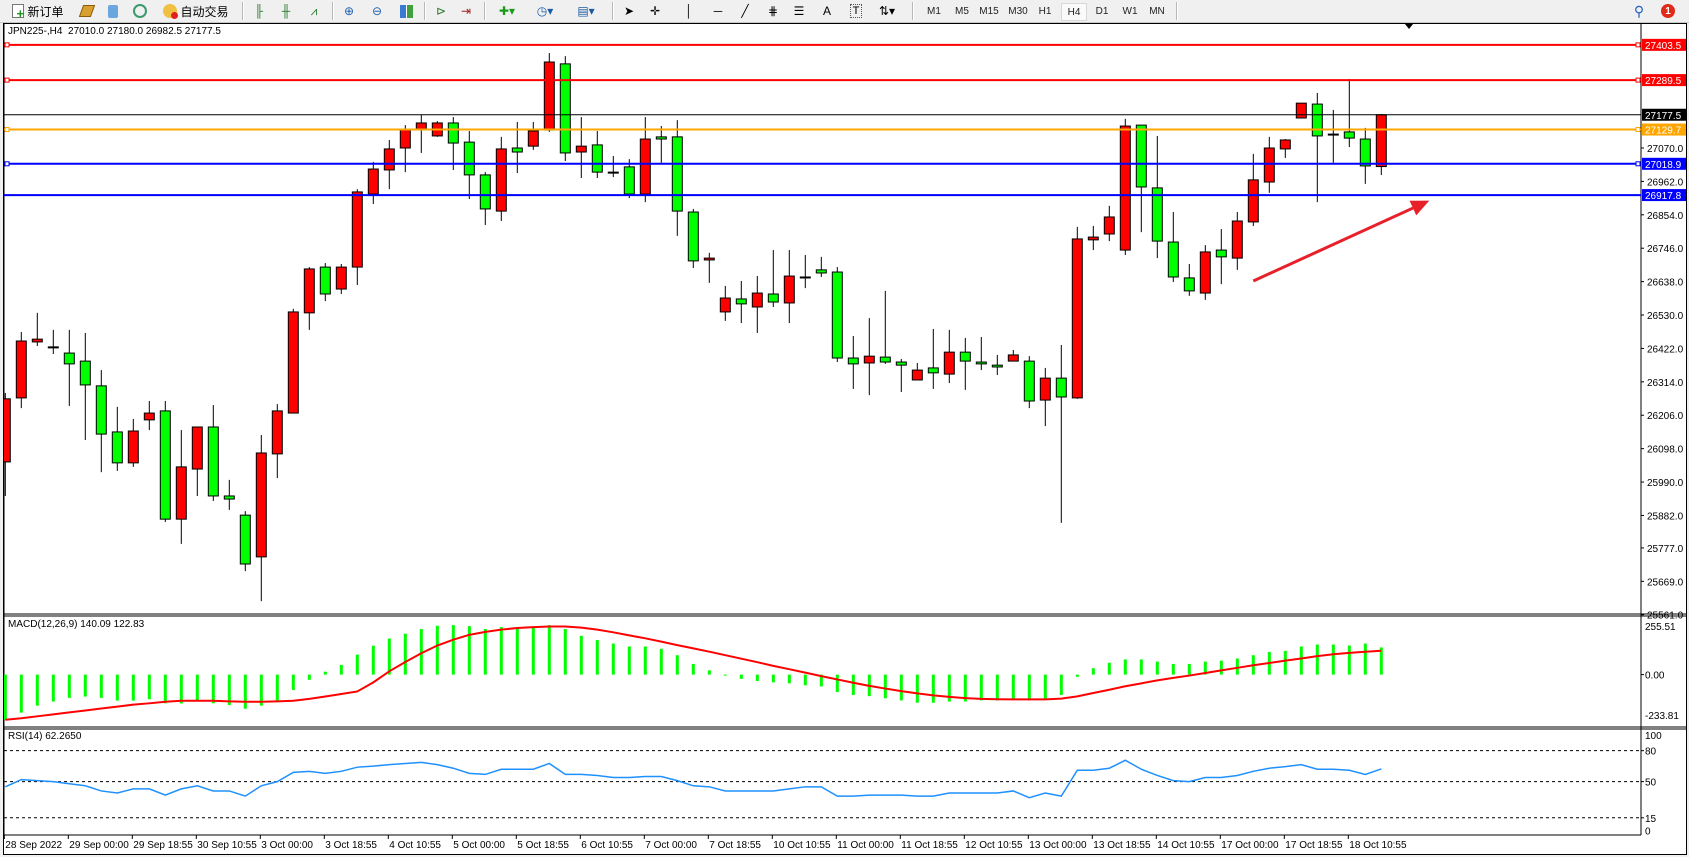 The height and width of the screenshot is (857, 1689). Describe the element at coordinates (799, 11) in the screenshot. I see `fibonacci-fan-button: ☰` at that location.